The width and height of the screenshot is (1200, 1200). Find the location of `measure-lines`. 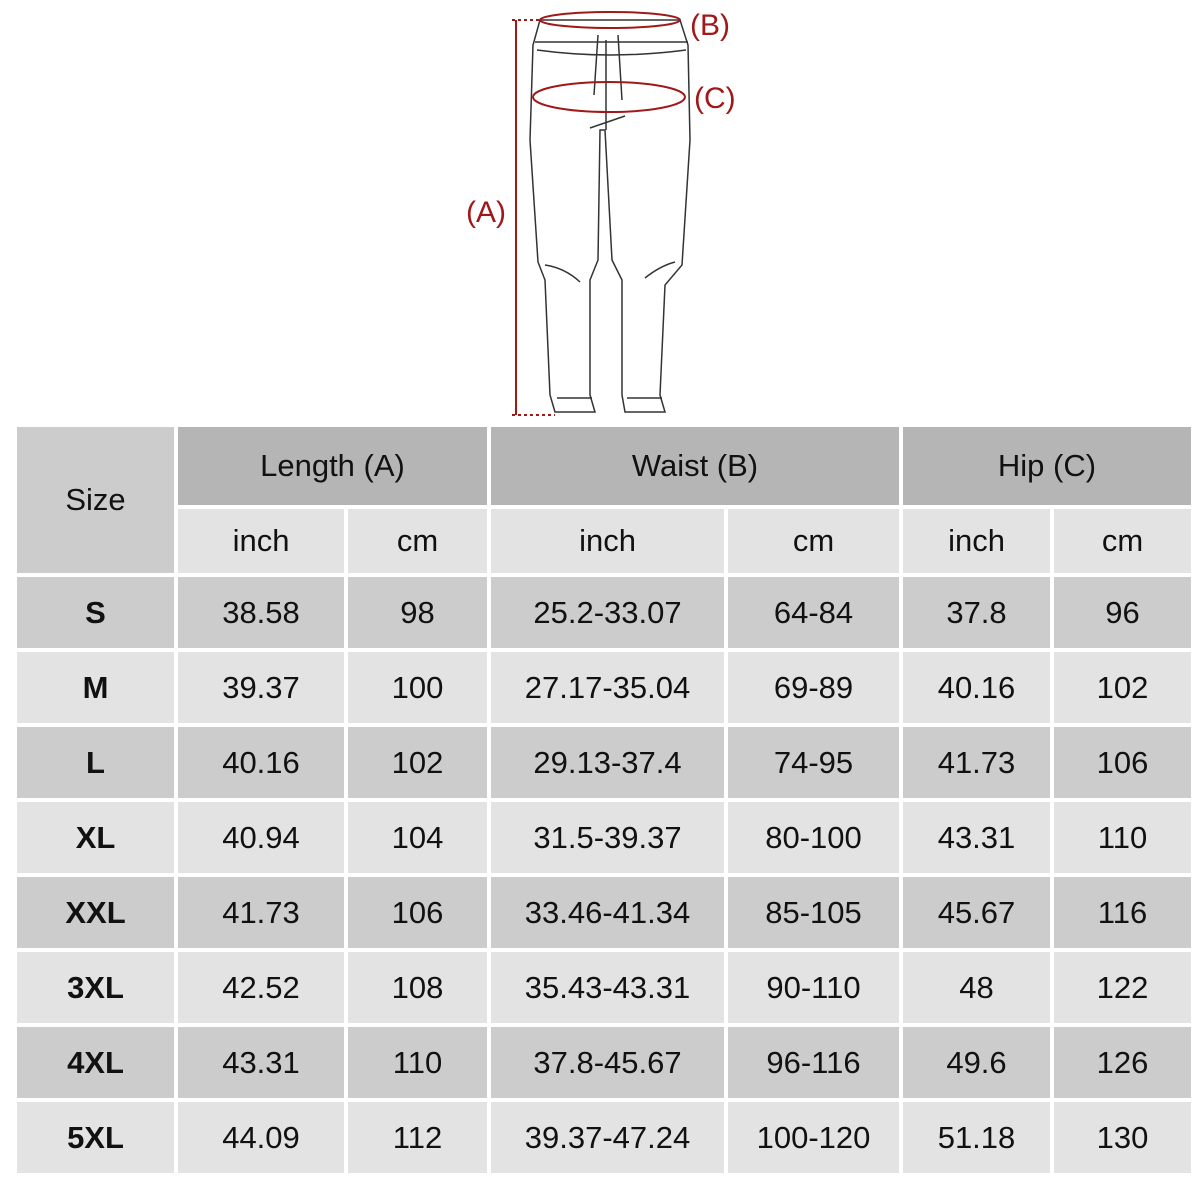

measure-lines is located at coordinates (599, 213).